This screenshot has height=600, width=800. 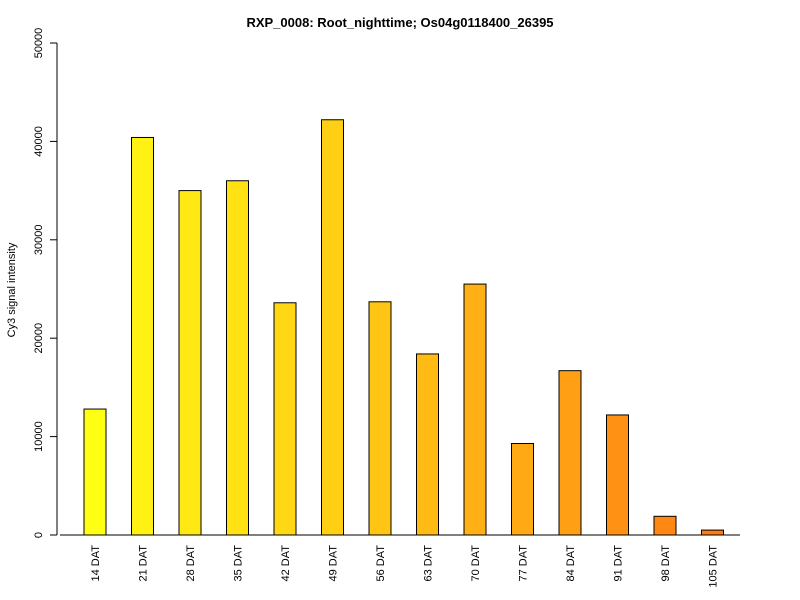 I want to click on x-tick-label: 42 DAT, so click(x=286, y=563).